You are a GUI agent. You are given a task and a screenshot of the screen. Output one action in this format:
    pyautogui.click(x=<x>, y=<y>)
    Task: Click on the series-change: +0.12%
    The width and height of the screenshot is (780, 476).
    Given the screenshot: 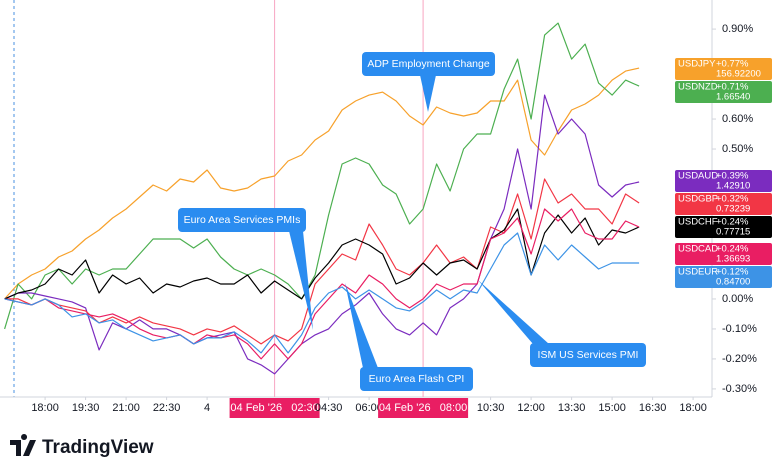 What is the action you would take?
    pyautogui.click(x=732, y=272)
    